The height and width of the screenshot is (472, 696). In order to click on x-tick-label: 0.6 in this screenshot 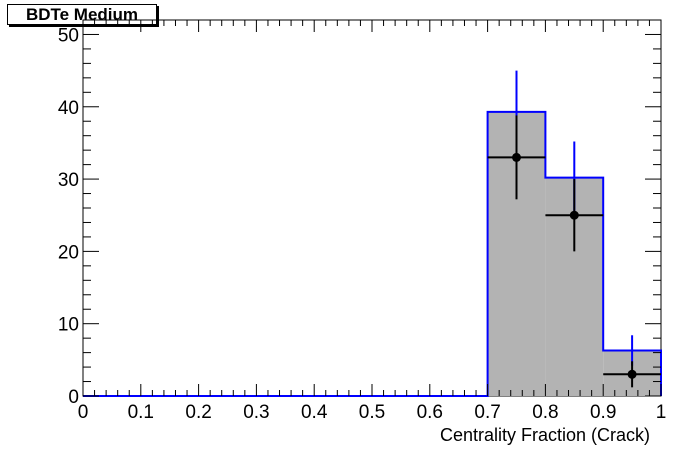, I will do `click(430, 412)`.